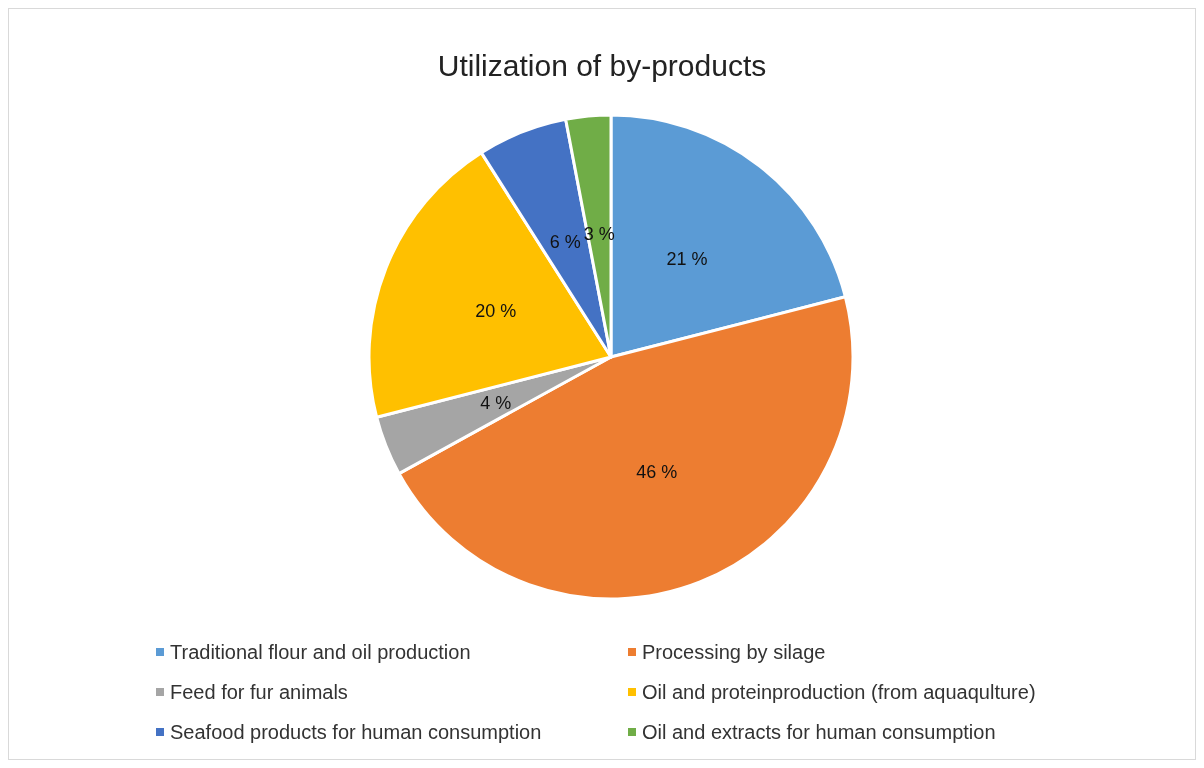 The height and width of the screenshot is (768, 1204). I want to click on data-label: 4 %, so click(496, 402).